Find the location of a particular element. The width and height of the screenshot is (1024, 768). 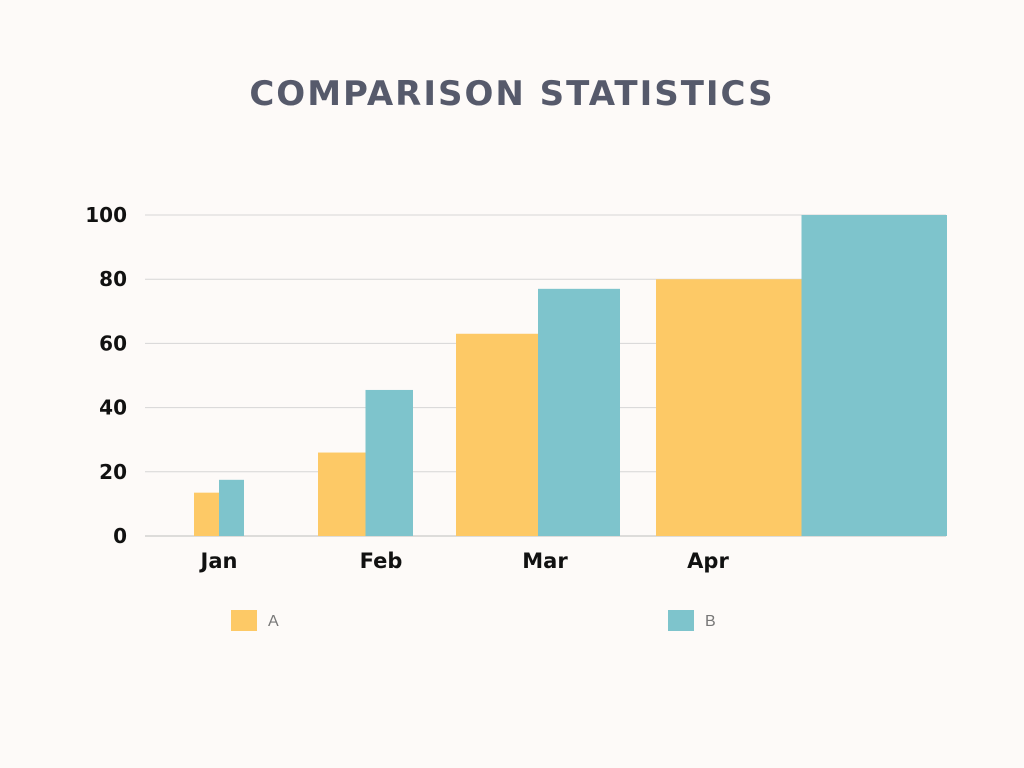

bar-a-apr is located at coordinates (729, 407).